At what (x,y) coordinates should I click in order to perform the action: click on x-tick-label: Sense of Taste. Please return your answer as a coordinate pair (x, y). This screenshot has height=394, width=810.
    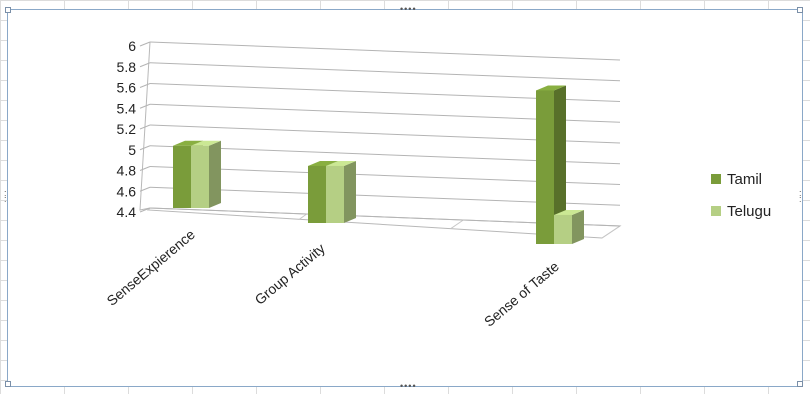
    Looking at the image, I should click on (521, 294).